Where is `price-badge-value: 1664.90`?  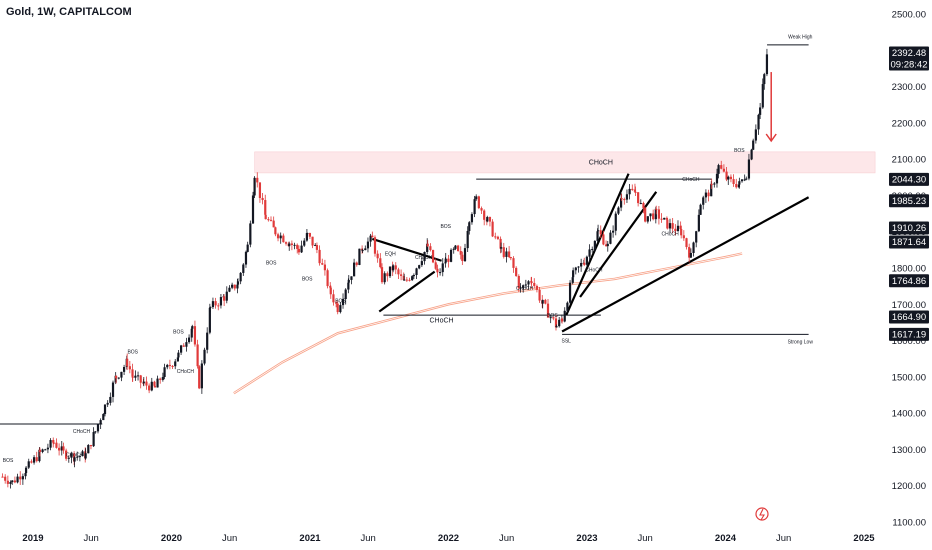 price-badge-value: 1664.90 is located at coordinates (909, 317).